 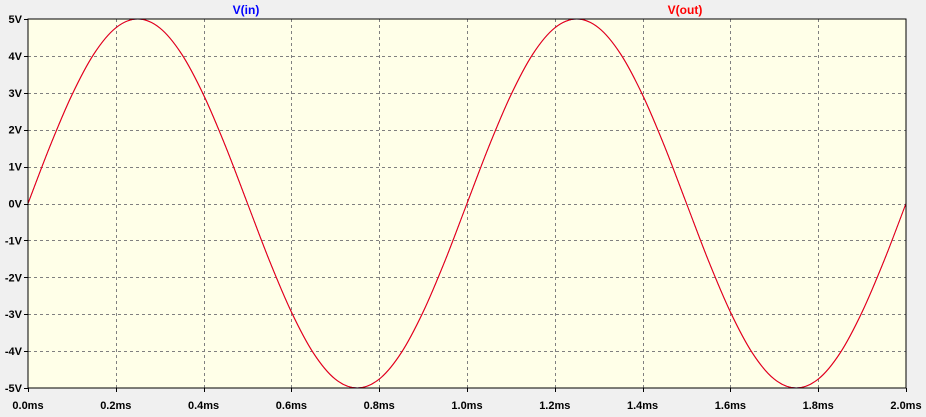 I want to click on y-tick-label: 2V, so click(x=16, y=131).